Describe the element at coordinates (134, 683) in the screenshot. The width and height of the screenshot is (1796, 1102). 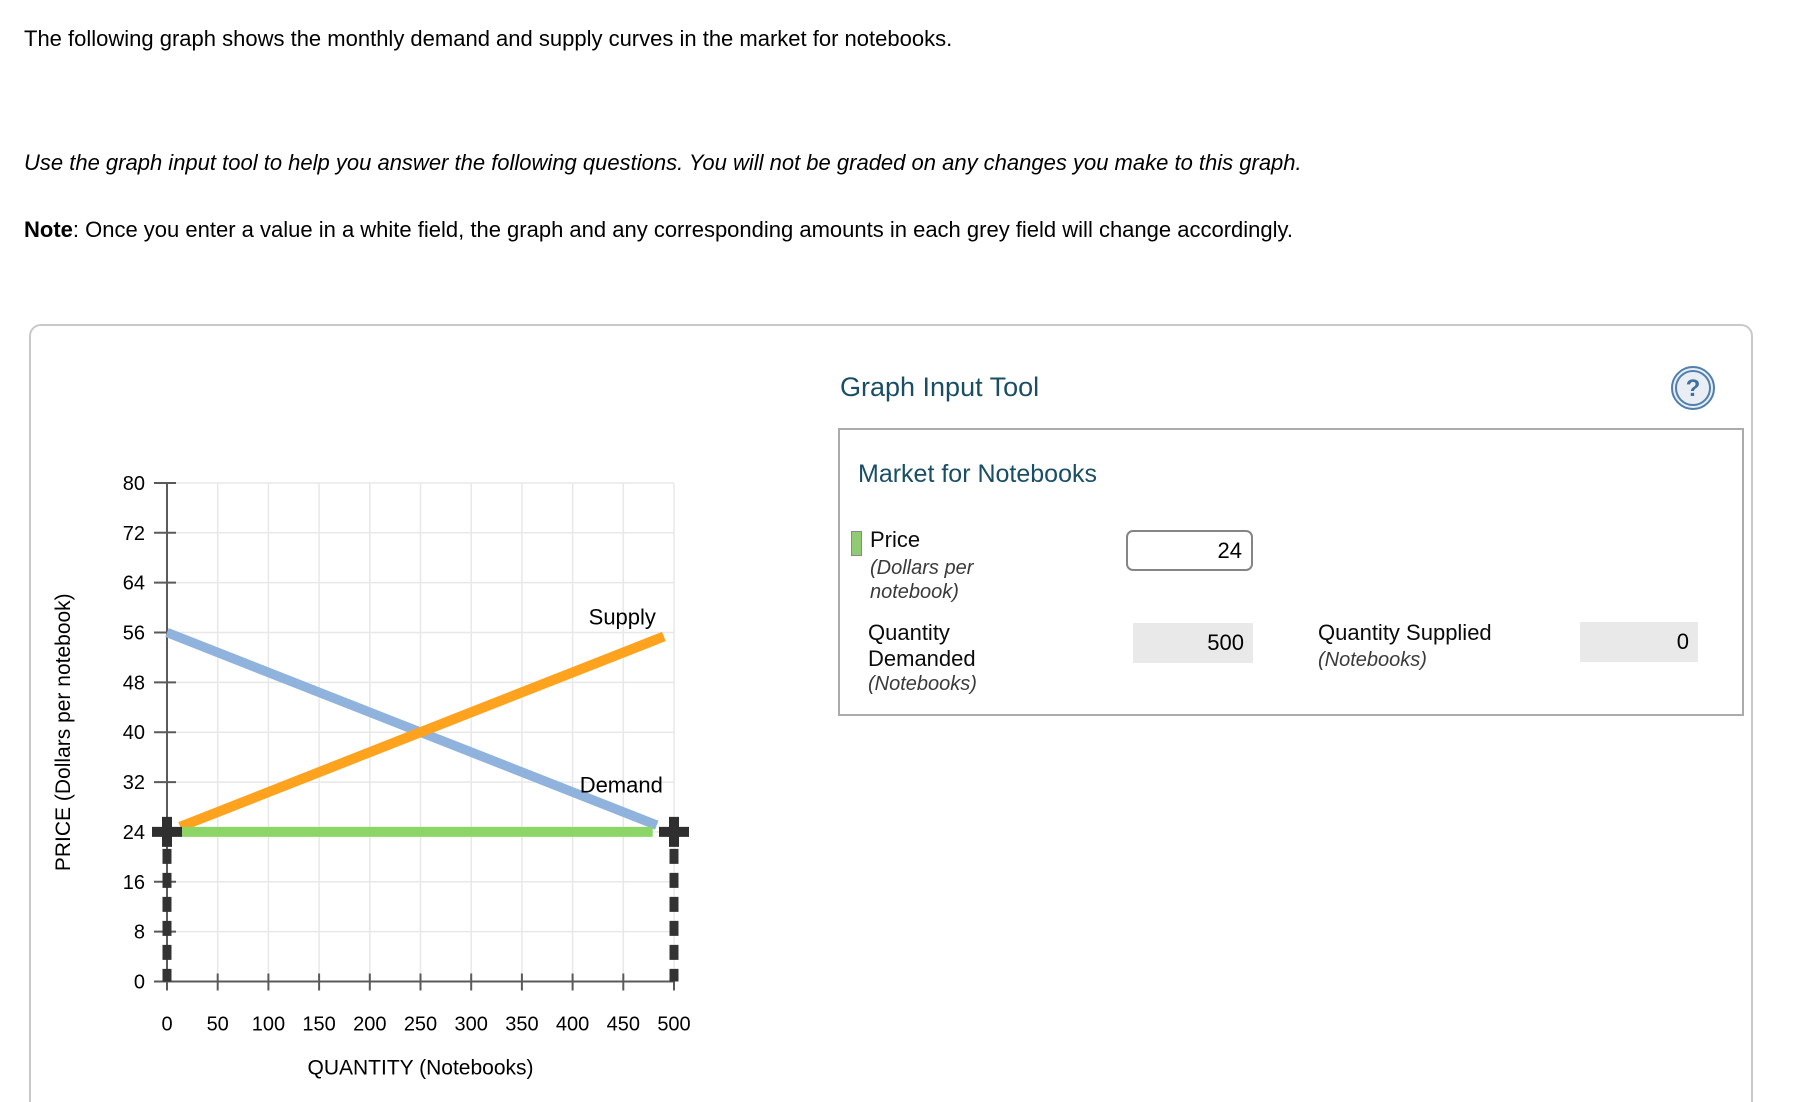
I see `y-tick-label: 48` at that location.